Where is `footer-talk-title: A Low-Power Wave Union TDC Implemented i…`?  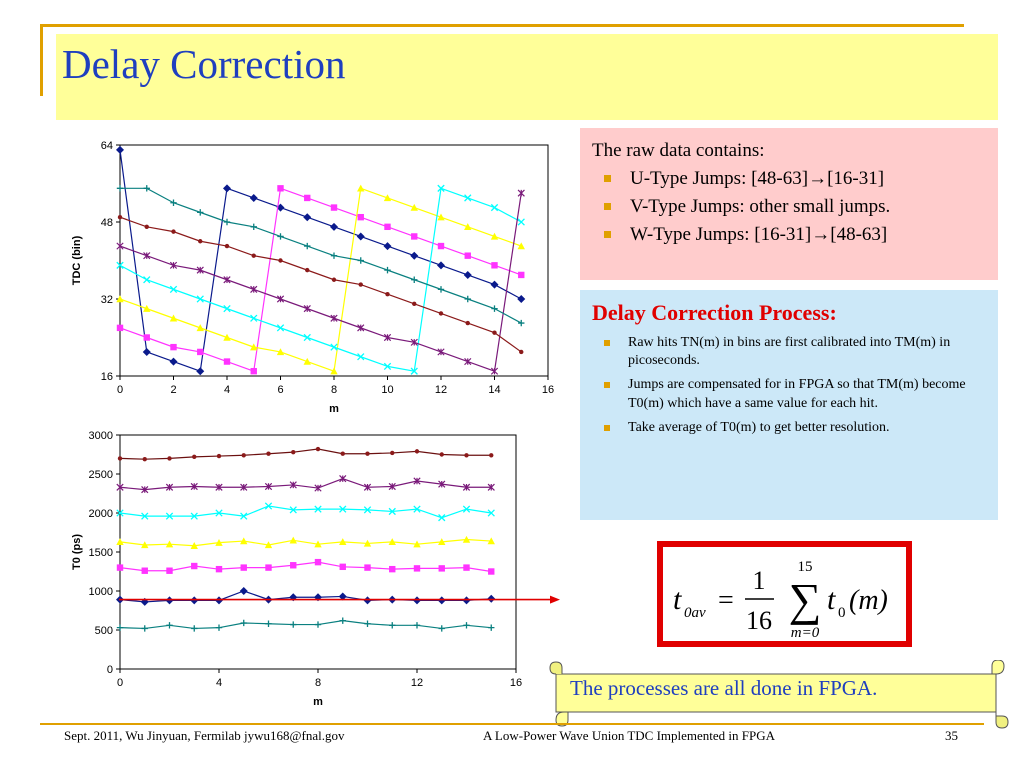
footer-talk-title: A Low-Power Wave Union TDC Implemented i… is located at coordinates (629, 735).